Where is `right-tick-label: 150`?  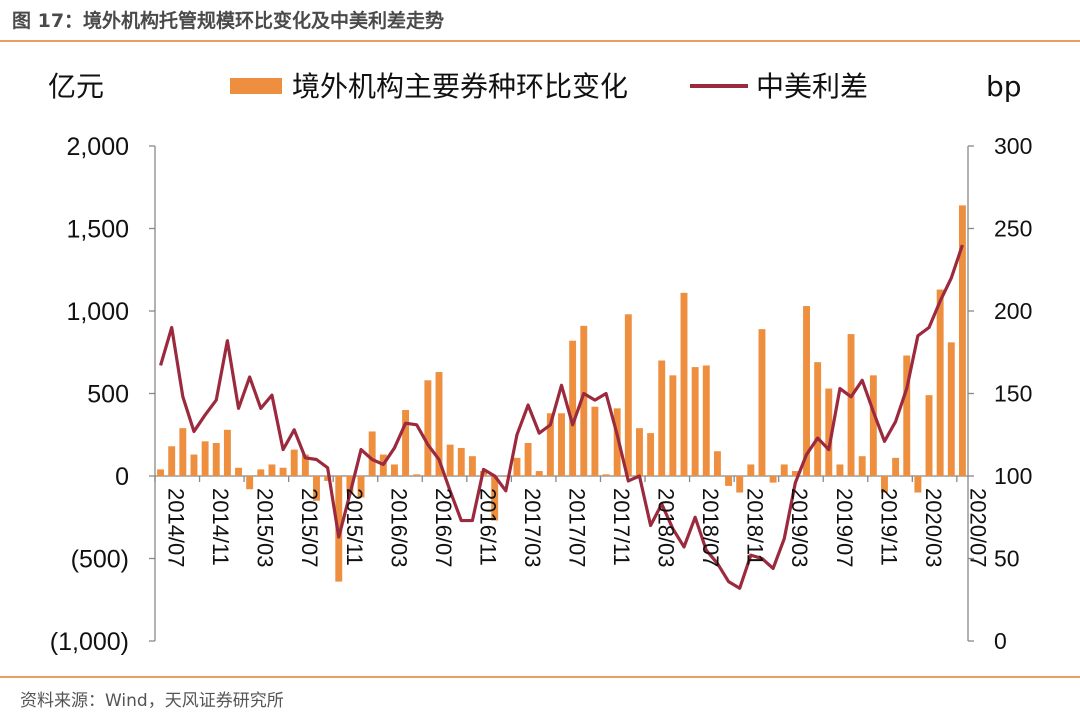 right-tick-label: 150 is located at coordinates (1013, 394).